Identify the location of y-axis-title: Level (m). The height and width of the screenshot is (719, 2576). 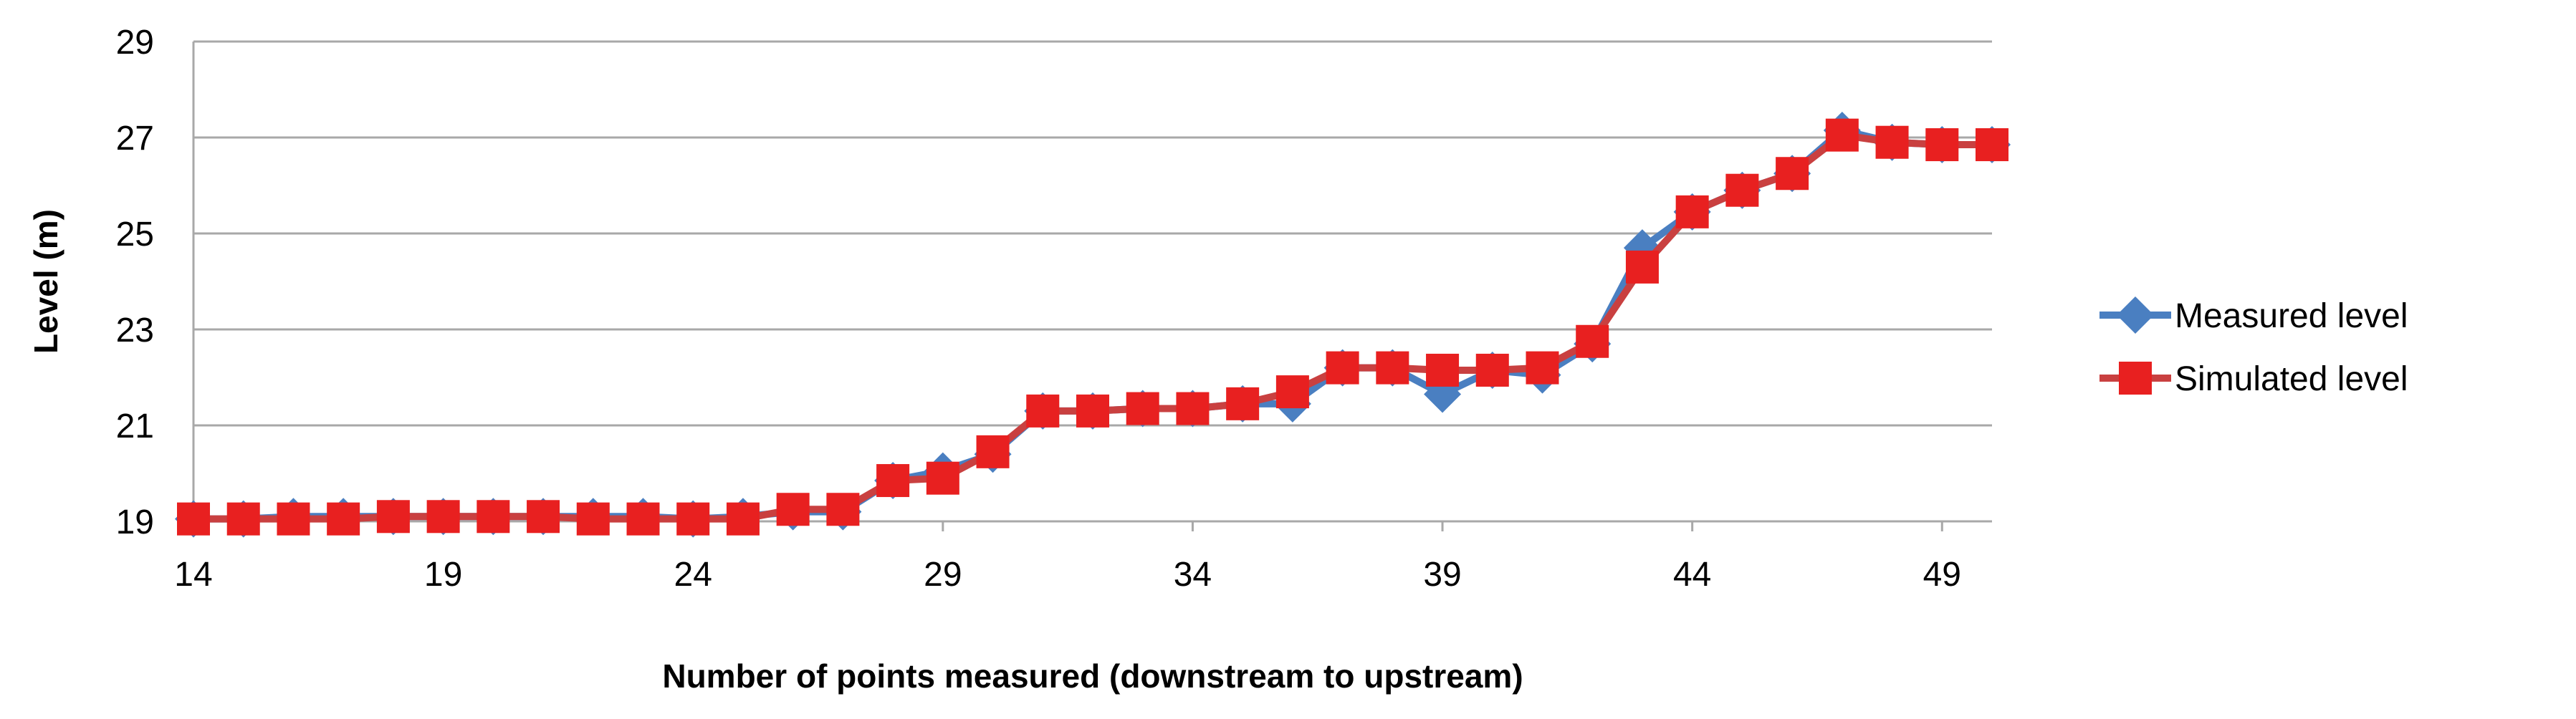
(45, 281).